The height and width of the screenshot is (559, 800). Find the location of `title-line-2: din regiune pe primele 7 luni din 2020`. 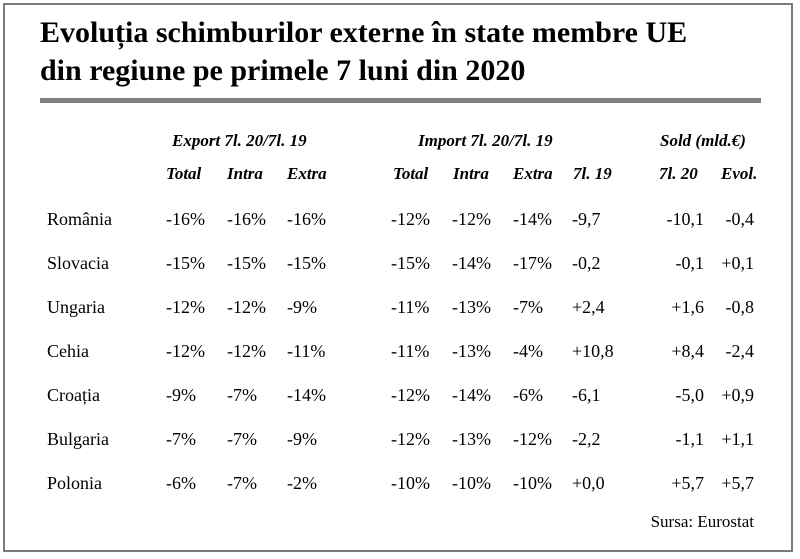

title-line-2: din regiune pe primele 7 luni din 2020 is located at coordinates (283, 70).